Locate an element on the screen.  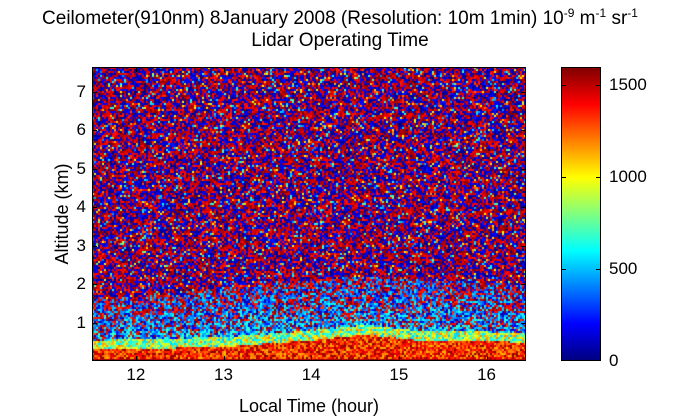
x-tick-label: 14 is located at coordinates (311, 374).